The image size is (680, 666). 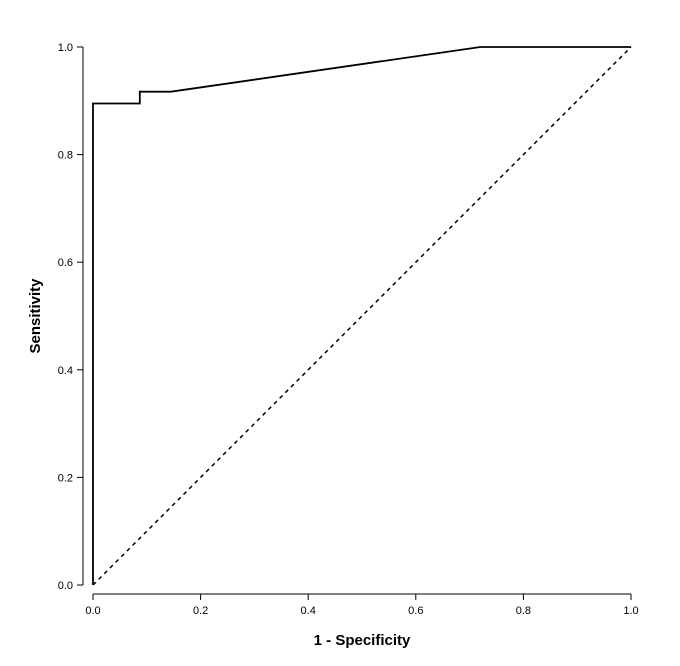 I want to click on x-tick-label: 0.8, so click(x=523, y=611).